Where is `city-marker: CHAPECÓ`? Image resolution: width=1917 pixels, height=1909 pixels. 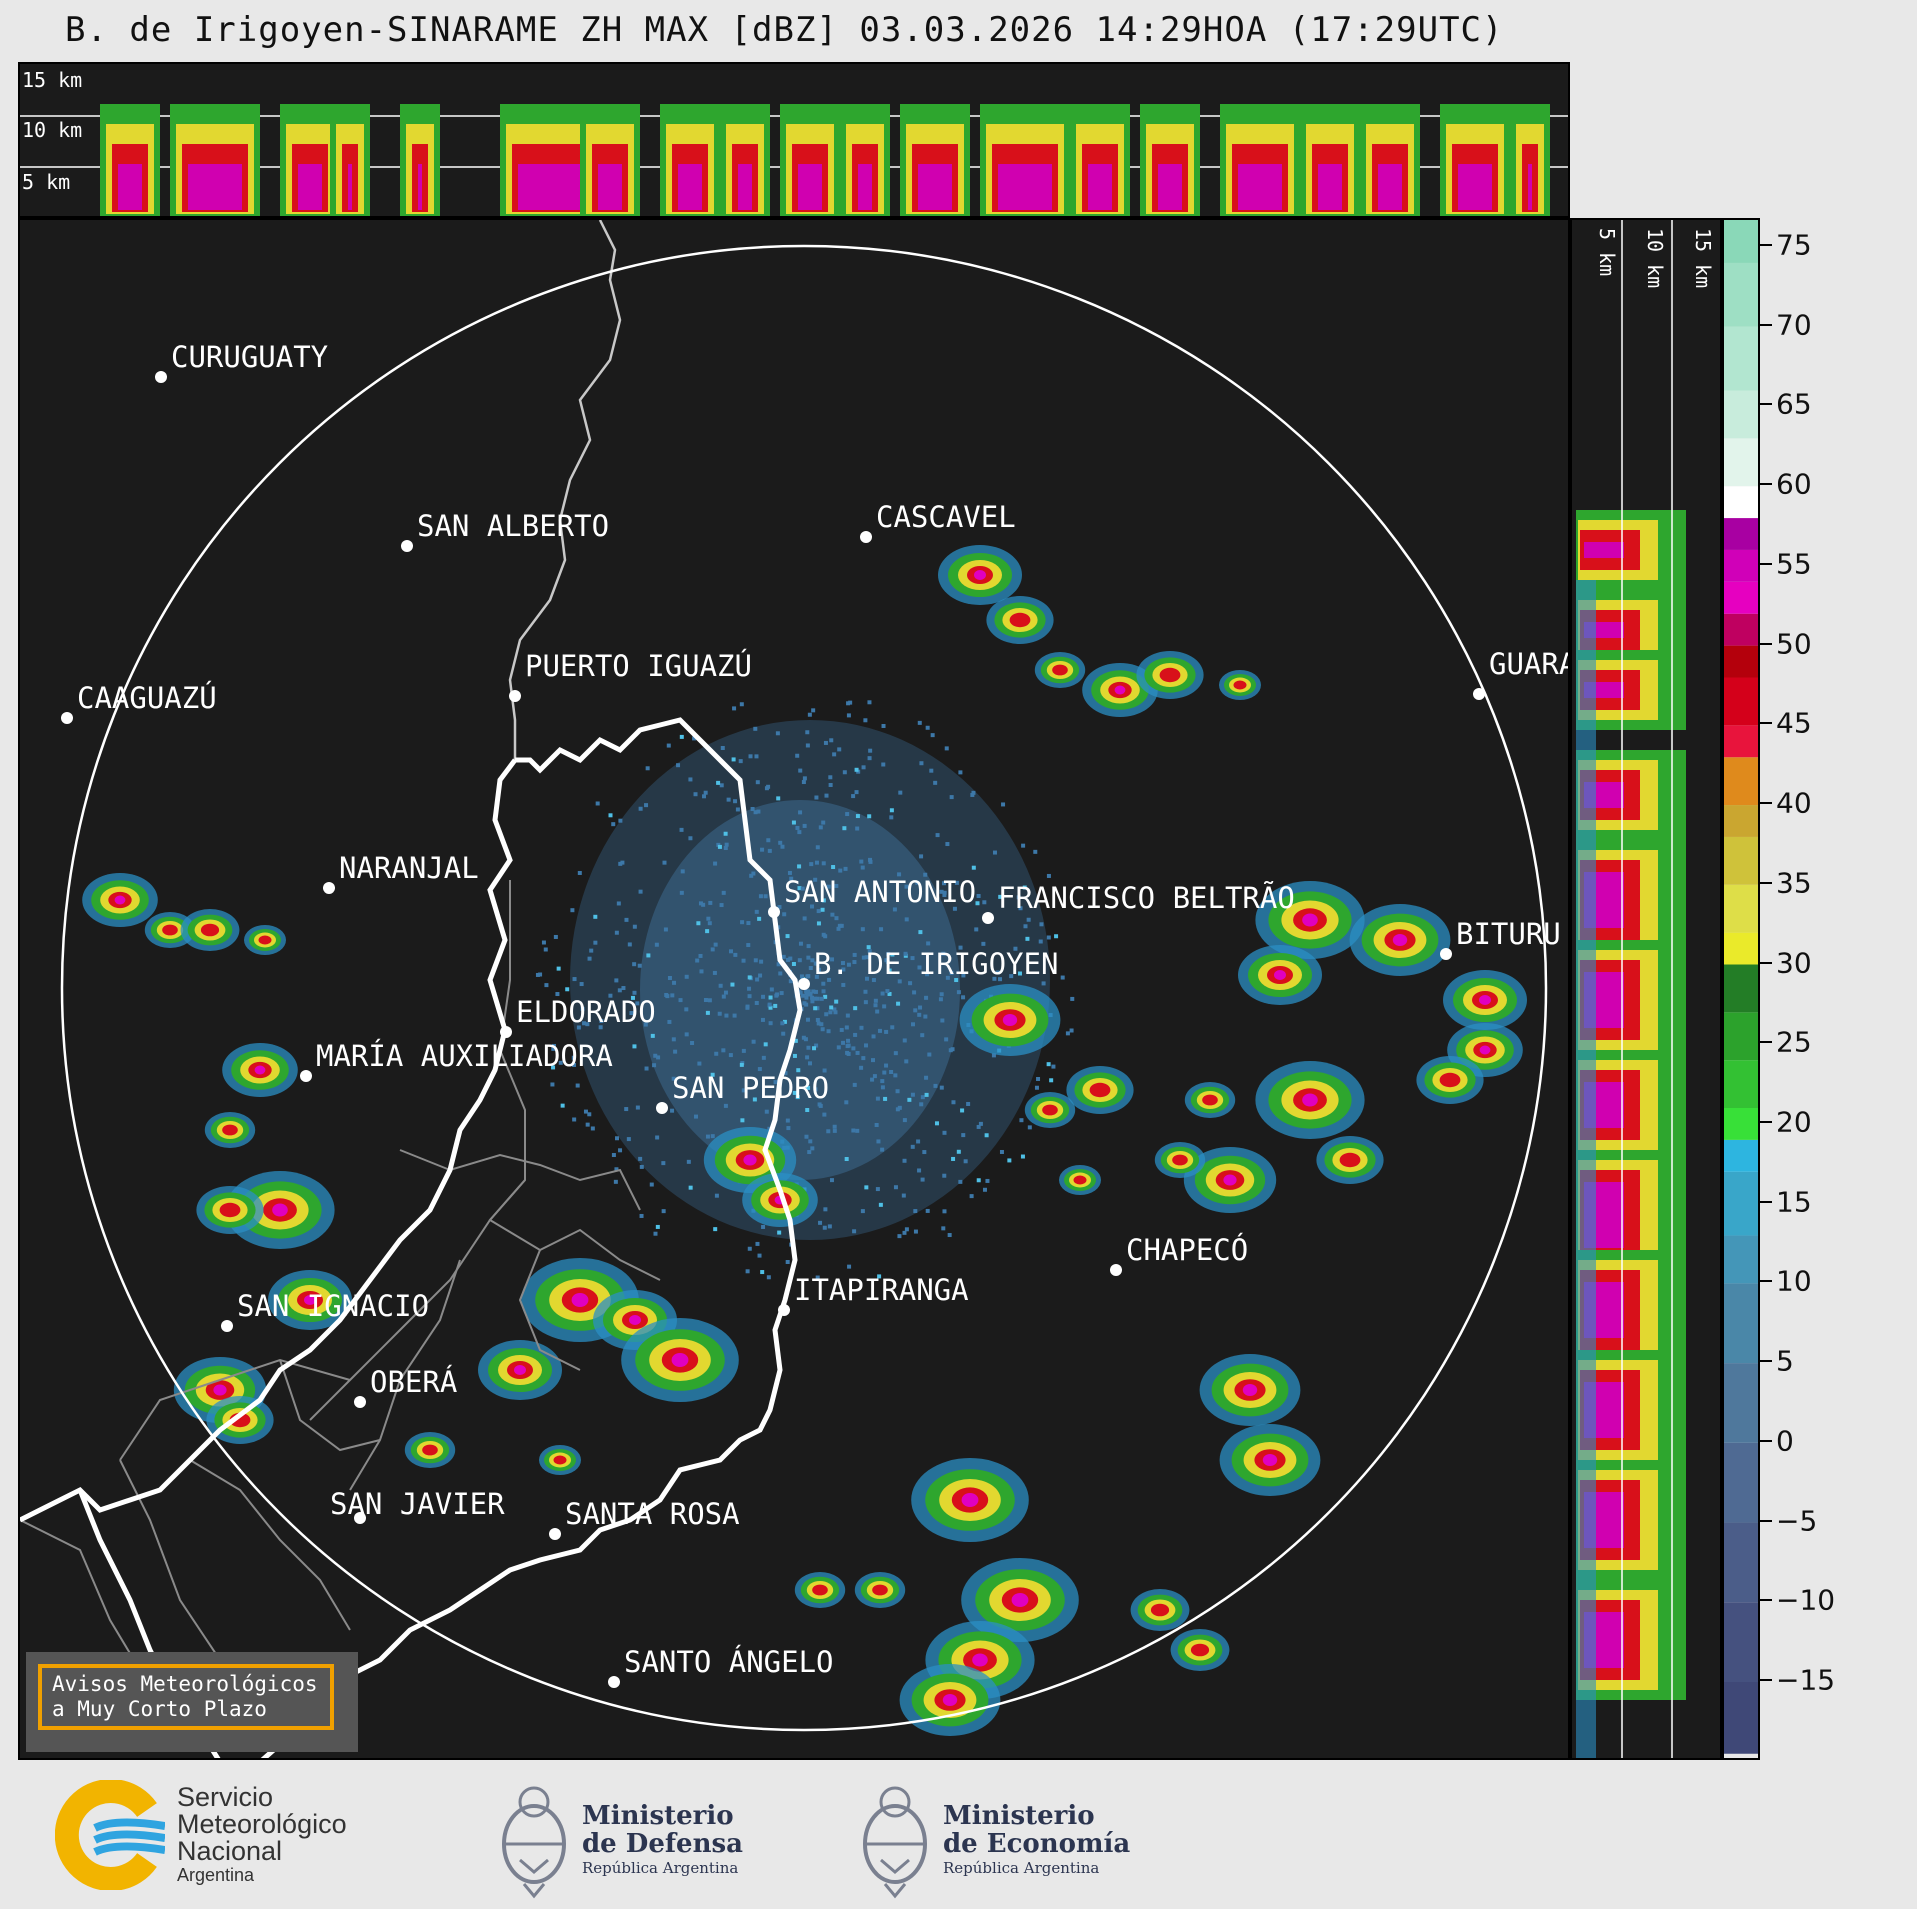
city-marker: CHAPECÓ is located at coordinates (1179, 1254).